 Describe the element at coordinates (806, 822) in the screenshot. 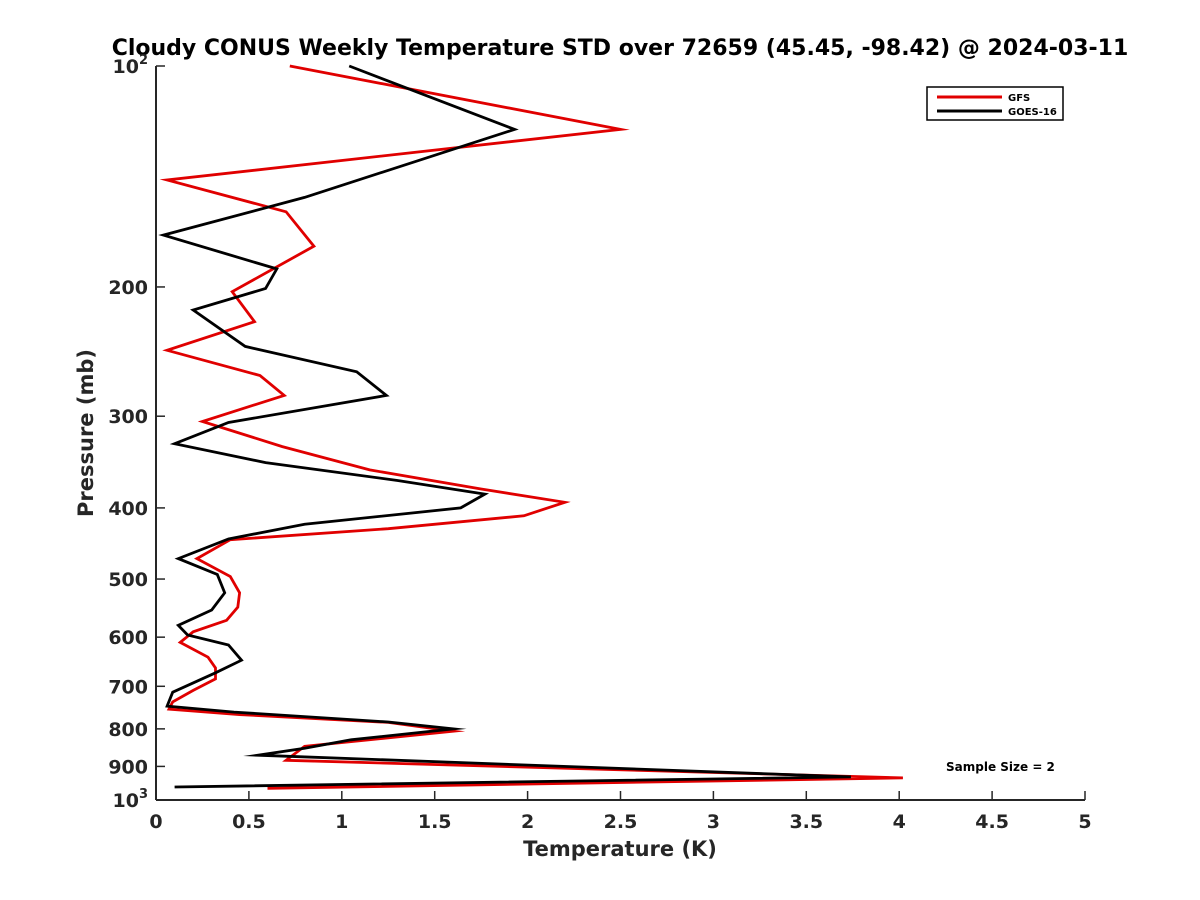

I see `x-tick-label: 3.5` at that location.